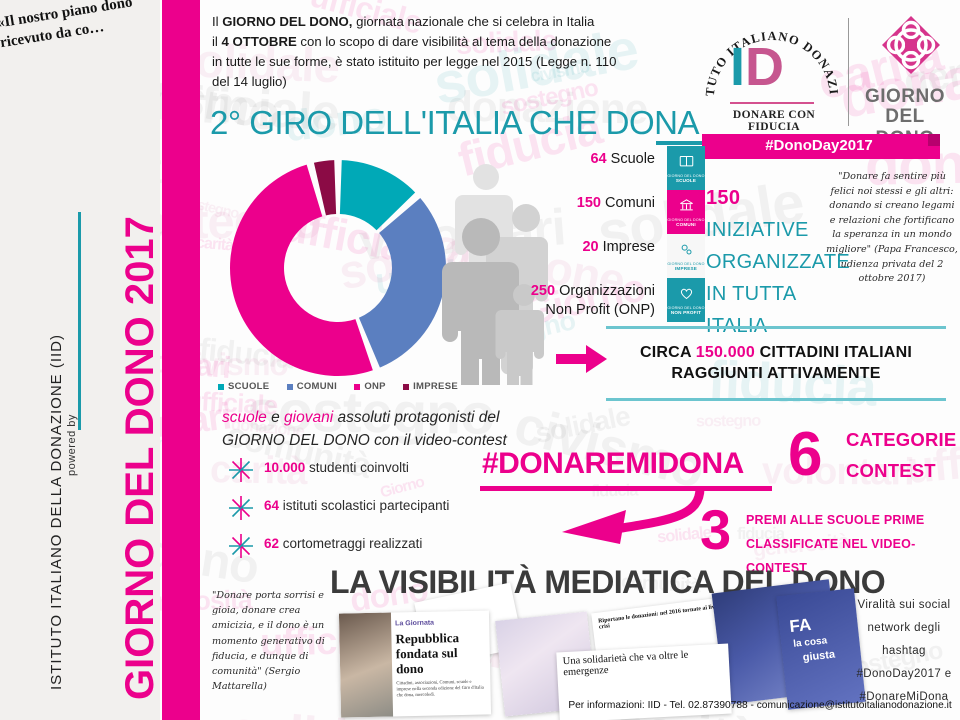 The height and width of the screenshot is (720, 960). I want to click on stat-badge-non-profit: GIORNO DEL DONO NON PROFIT, so click(686, 300).